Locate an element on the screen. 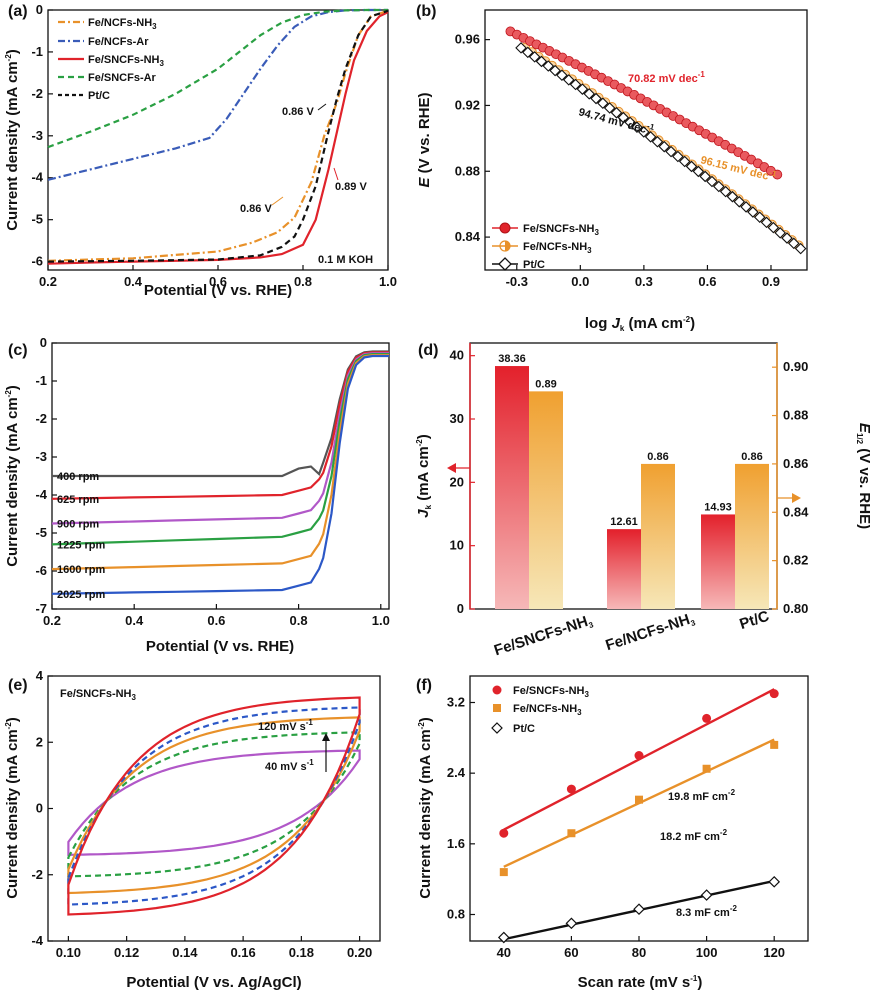 The width and height of the screenshot is (870, 993). legend-marker-ring-fe-ncfs-nh3 is located at coordinates (505, 246).